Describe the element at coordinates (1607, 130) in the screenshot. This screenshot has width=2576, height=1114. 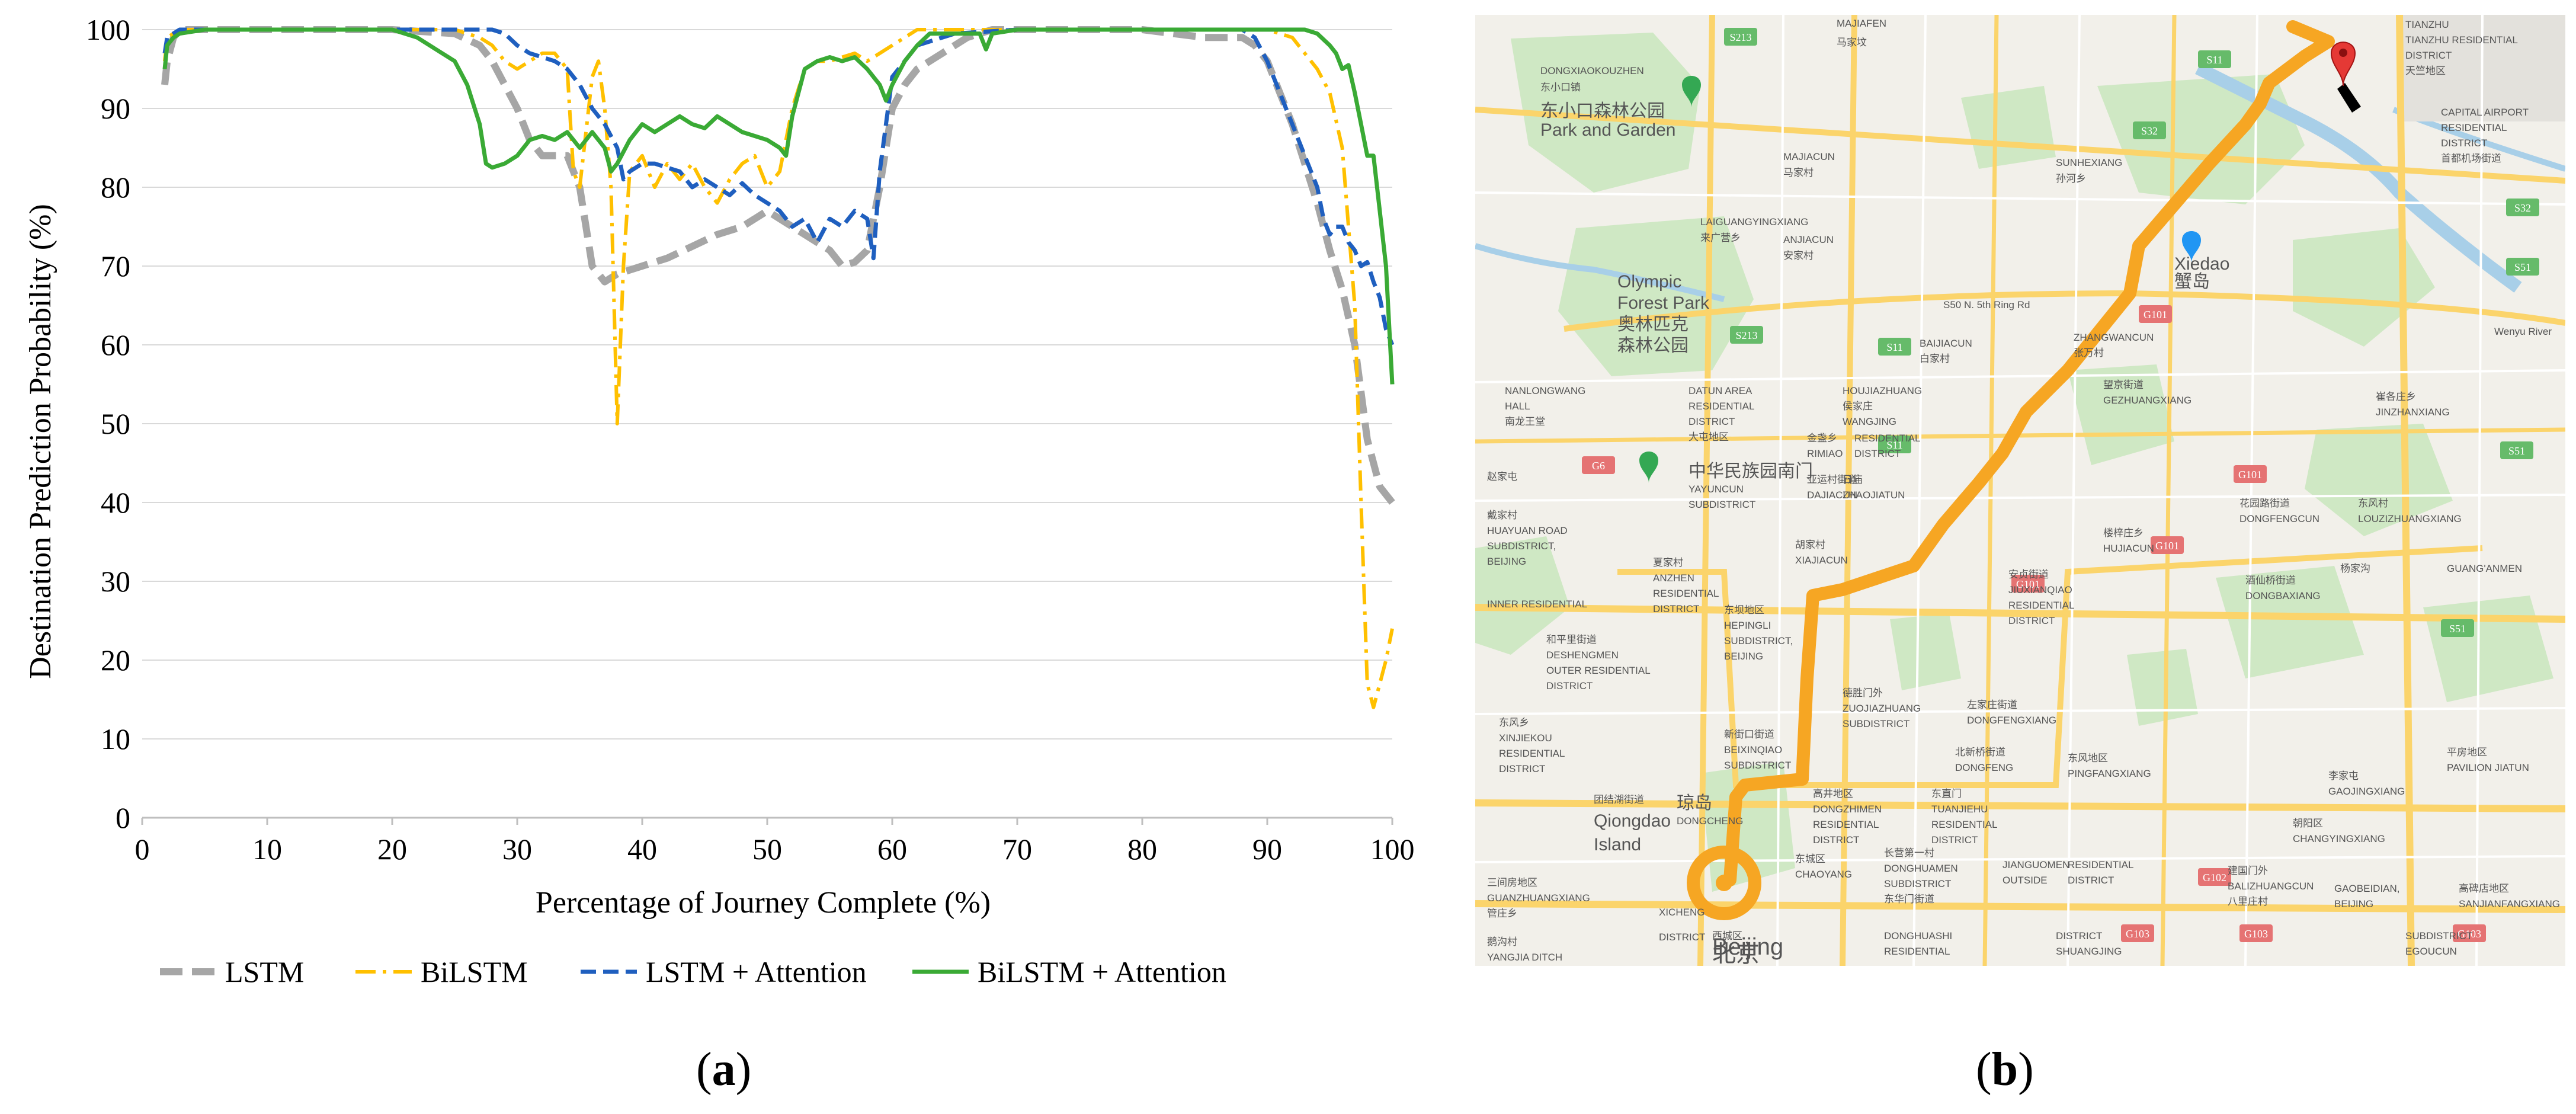
I see `map-label: Park and Garden` at that location.